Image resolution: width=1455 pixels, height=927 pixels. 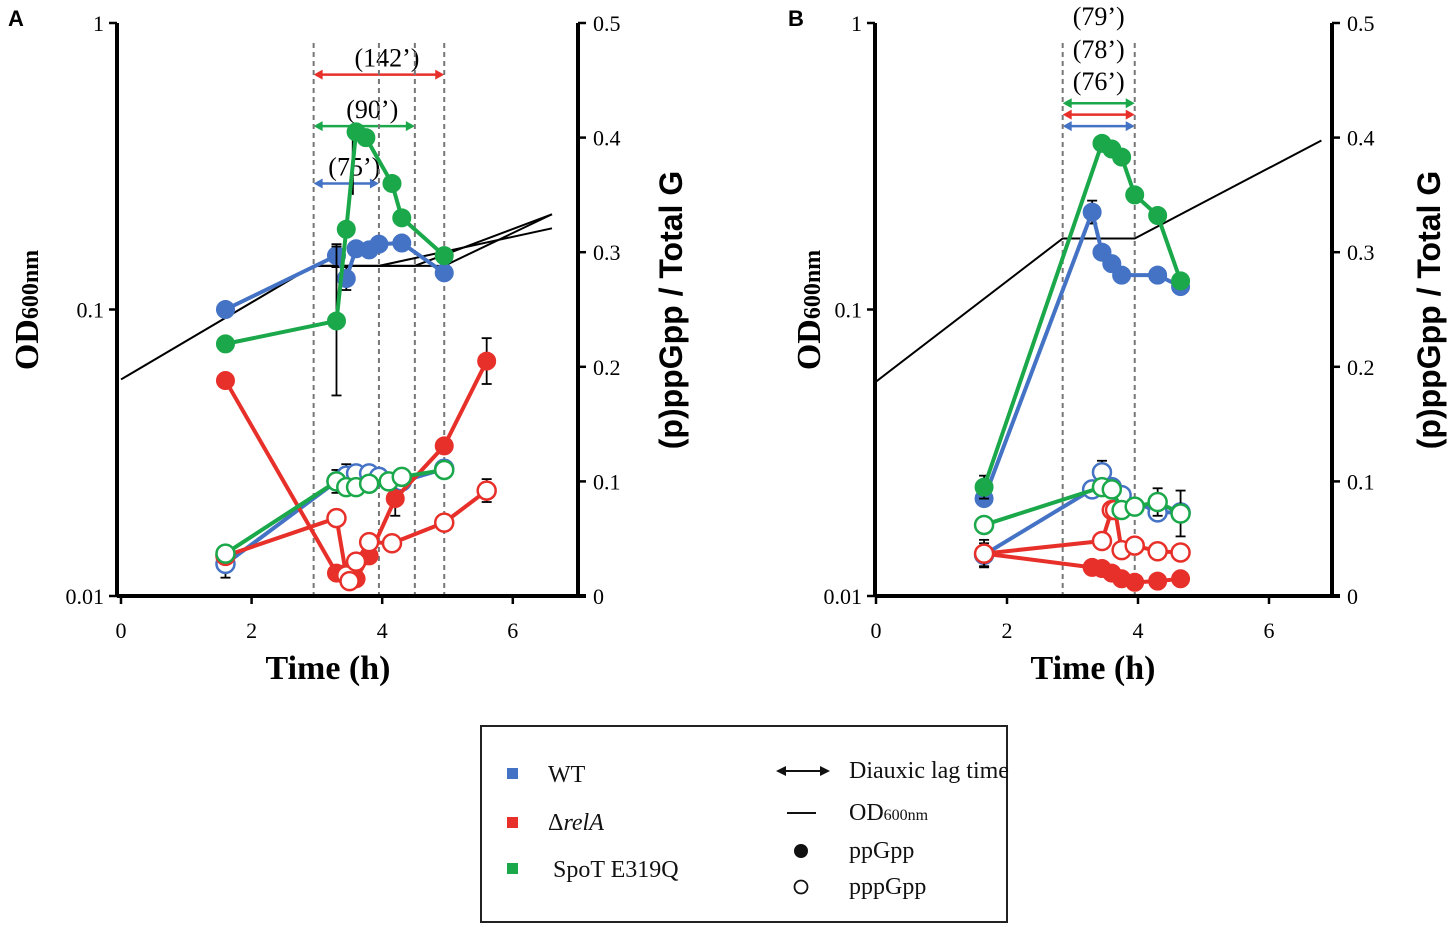 What do you see at coordinates (881, 851) in the screenshot?
I see `legend-label-ppgpp: ppGpp` at bounding box center [881, 851].